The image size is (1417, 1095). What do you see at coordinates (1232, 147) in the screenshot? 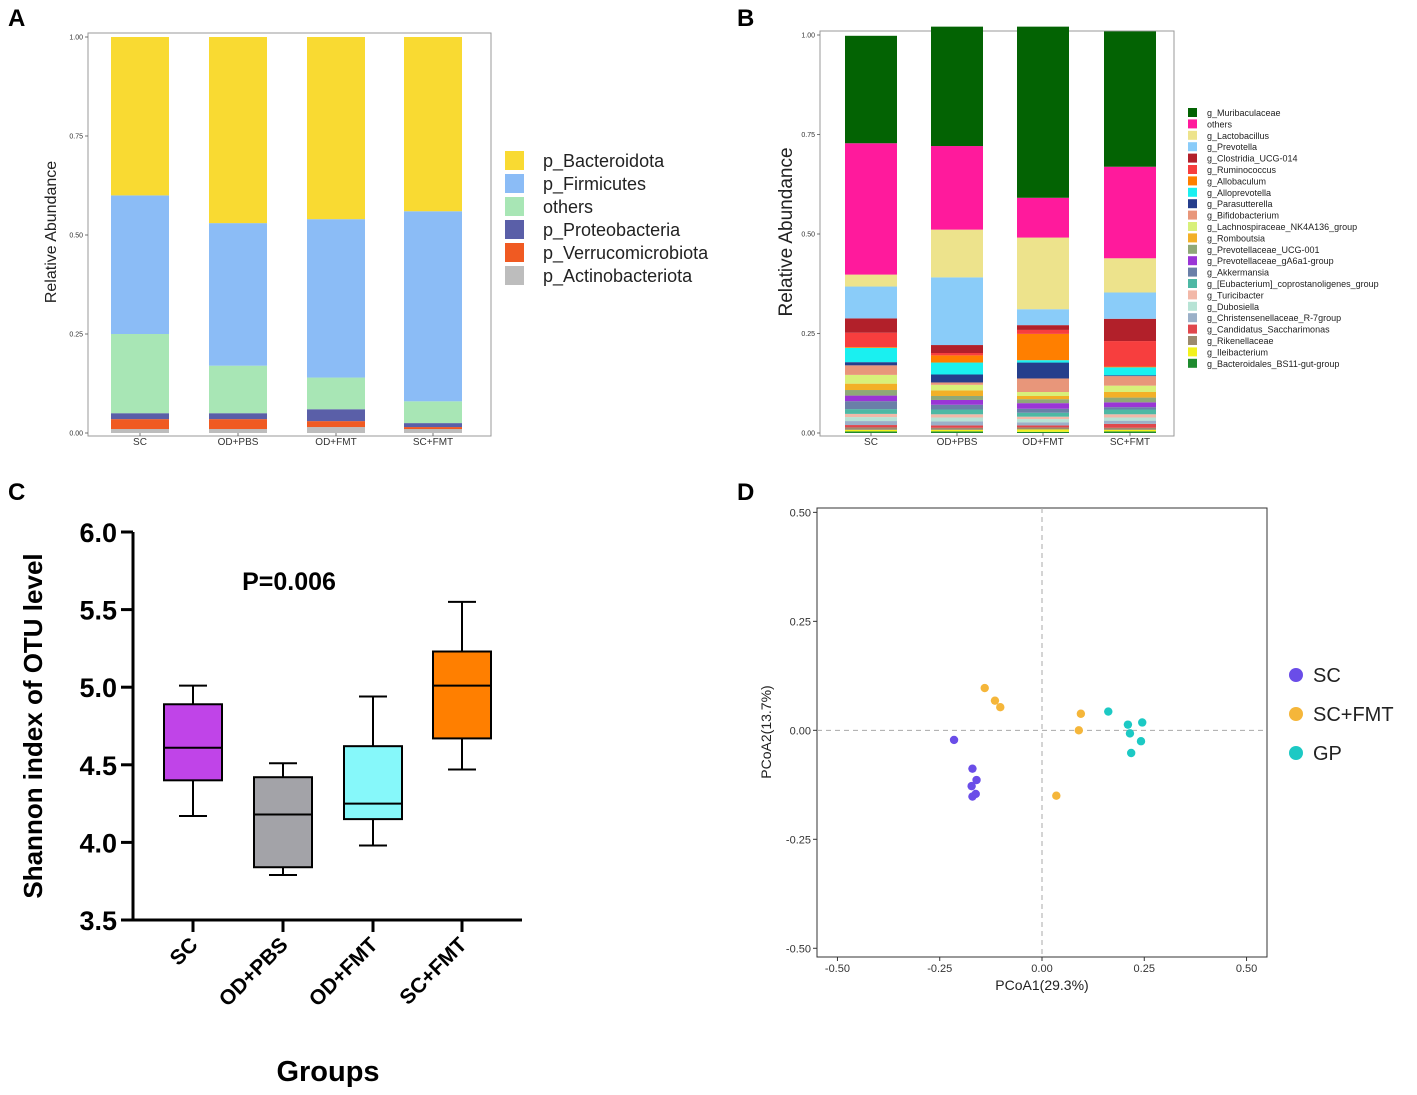
I see `legend-label-b: g_Prevotella` at bounding box center [1232, 147].